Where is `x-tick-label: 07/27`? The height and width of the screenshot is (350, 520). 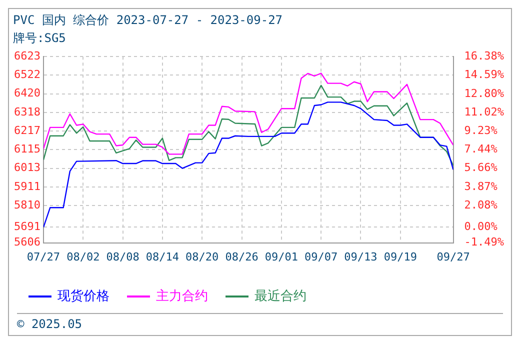 x-tick-label: 07/27 is located at coordinates (43, 257).